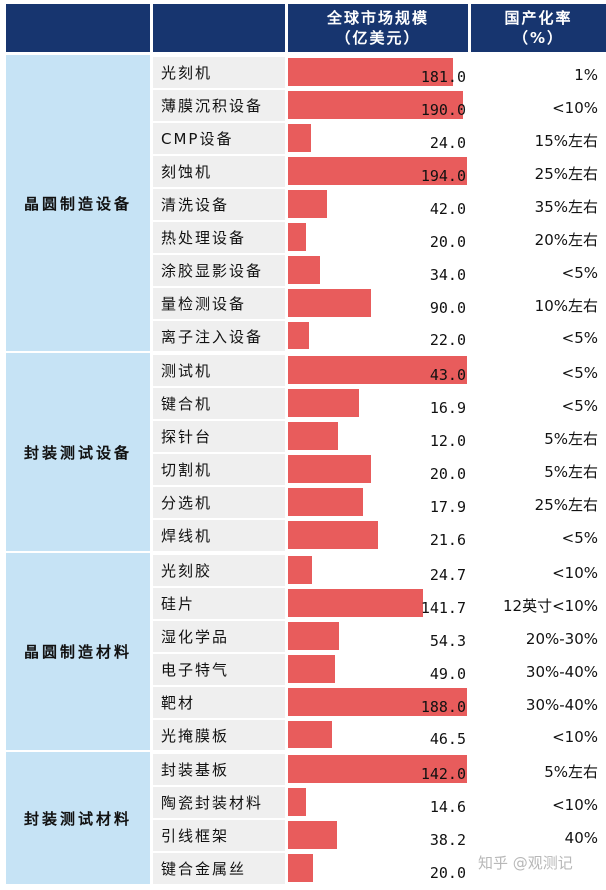 The image size is (606, 890). What do you see at coordinates (447, 806) in the screenshot?
I see `market-size-value: 14.6` at bounding box center [447, 806].